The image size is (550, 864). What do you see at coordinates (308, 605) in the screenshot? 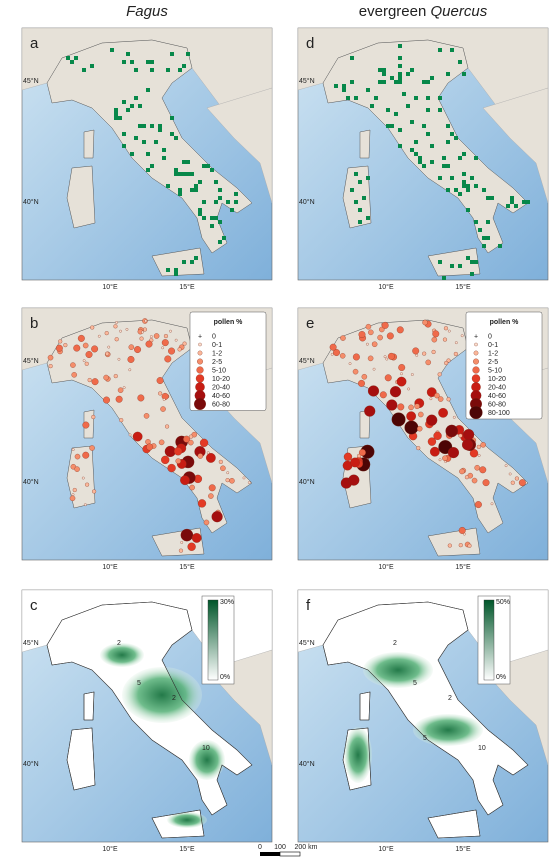
I see `panel-letter: f` at bounding box center [308, 605].